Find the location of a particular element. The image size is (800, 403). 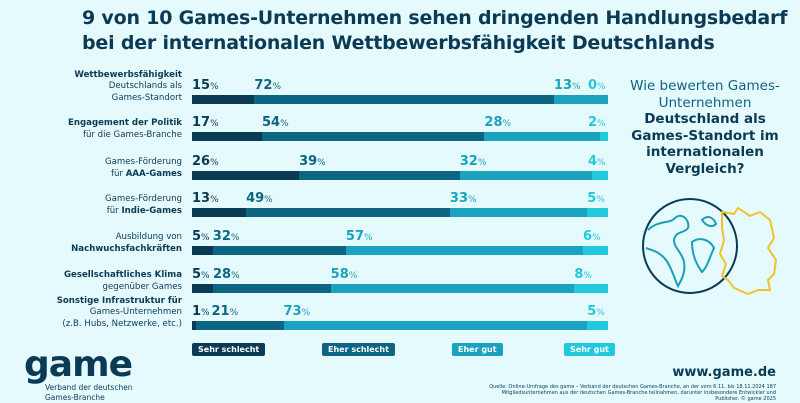

data-value: 15 is located at coordinates (201, 85).